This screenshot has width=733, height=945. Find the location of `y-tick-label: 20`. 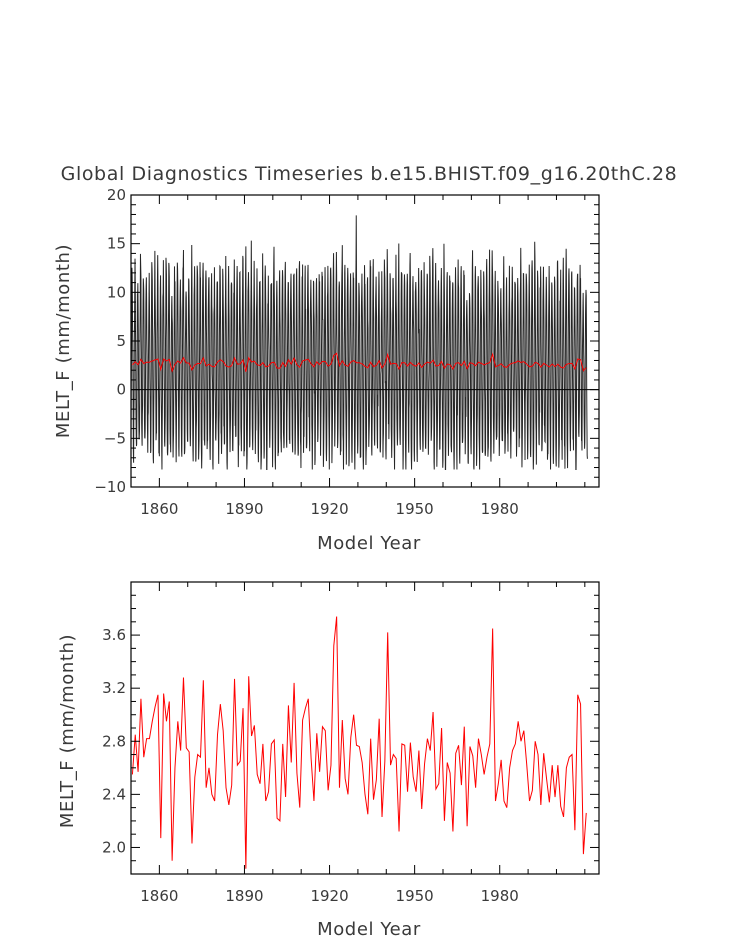

y-tick-label: 20 is located at coordinates (116, 195).